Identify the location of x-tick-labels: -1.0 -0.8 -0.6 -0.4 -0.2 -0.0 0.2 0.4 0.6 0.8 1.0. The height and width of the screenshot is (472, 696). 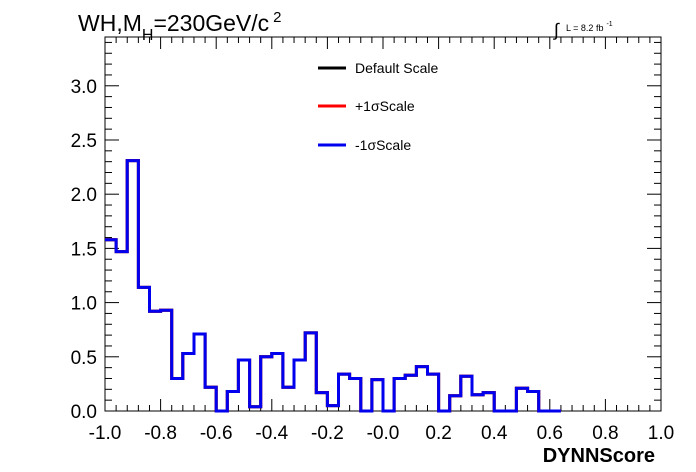
(382, 433).